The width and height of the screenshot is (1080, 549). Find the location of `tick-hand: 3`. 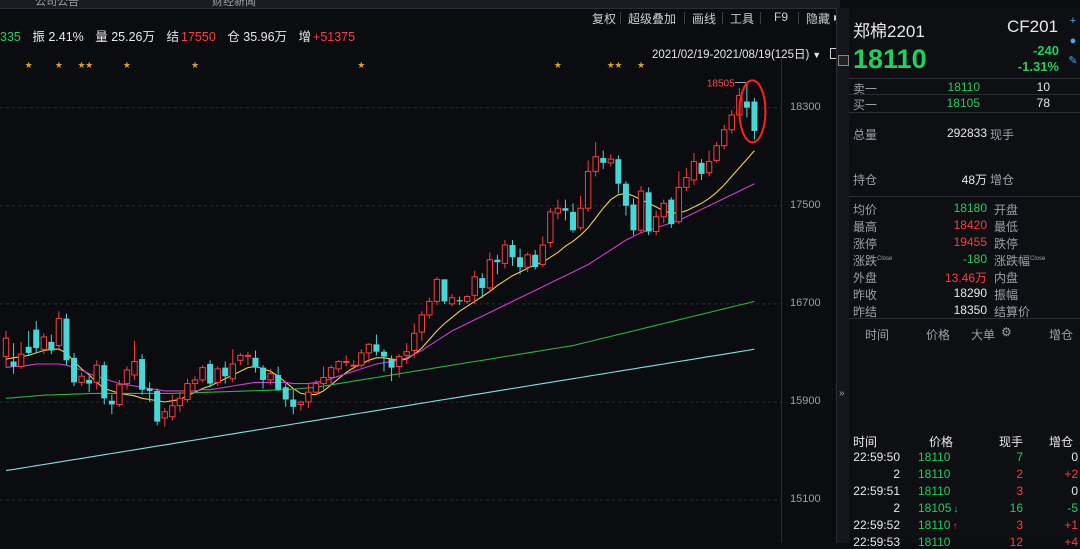

tick-hand: 3 is located at coordinates (1019, 525).